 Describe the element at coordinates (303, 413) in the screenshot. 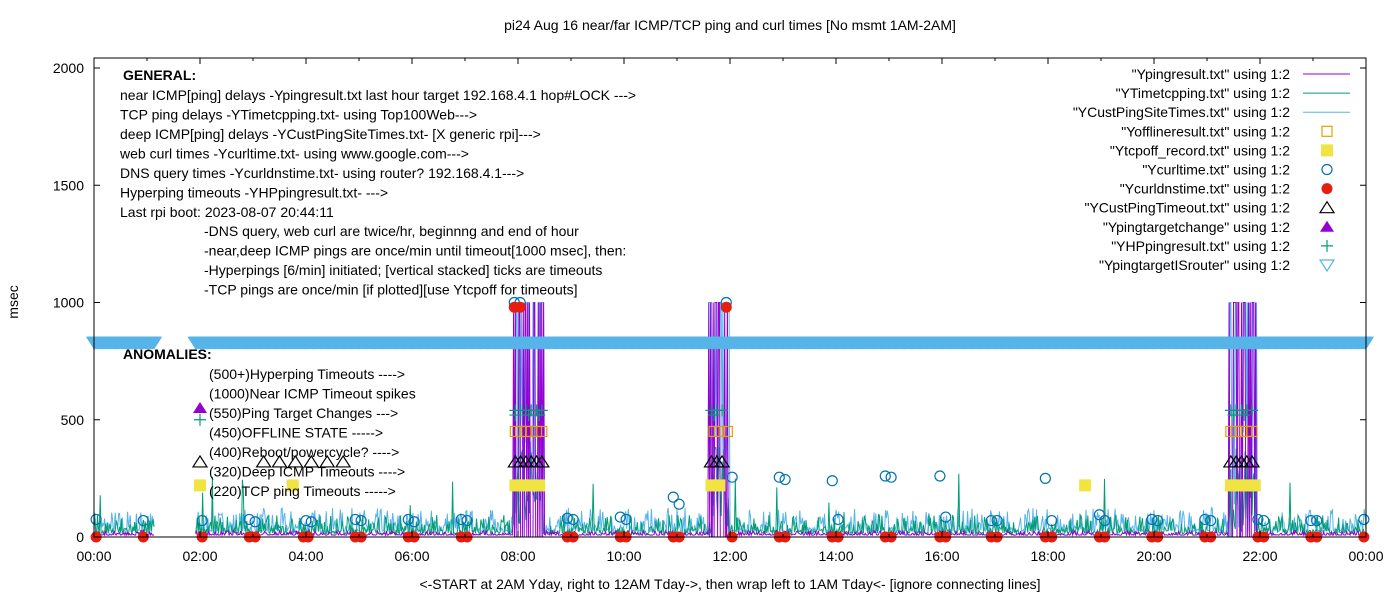

I see `anomaly-line: (550)Ping Target Changes --->` at that location.